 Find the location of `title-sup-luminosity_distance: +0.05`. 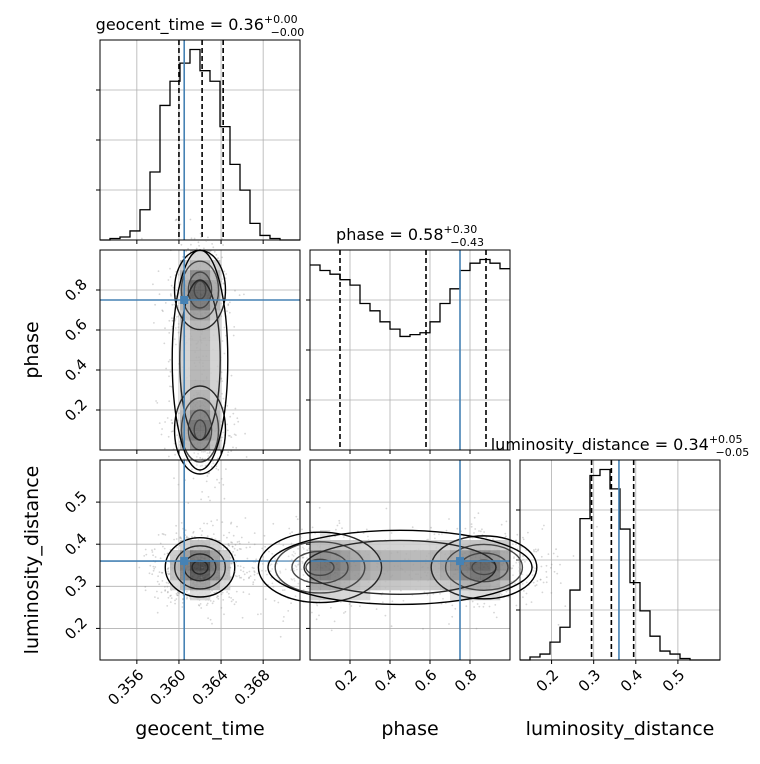

title-sup-luminosity_distance: +0.05 is located at coordinates (726, 439).